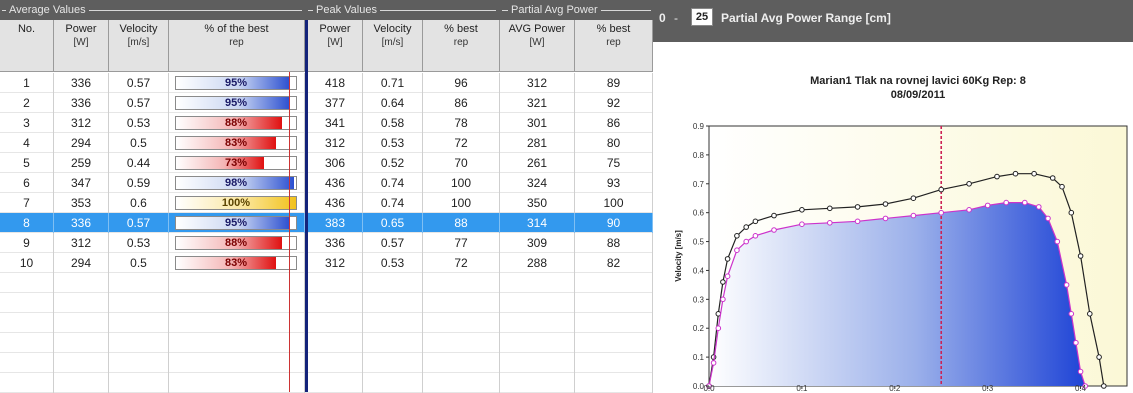 The image size is (1133, 393). What do you see at coordinates (139, 143) in the screenshot?
I see `cell-velocity: 0.5` at bounding box center [139, 143].